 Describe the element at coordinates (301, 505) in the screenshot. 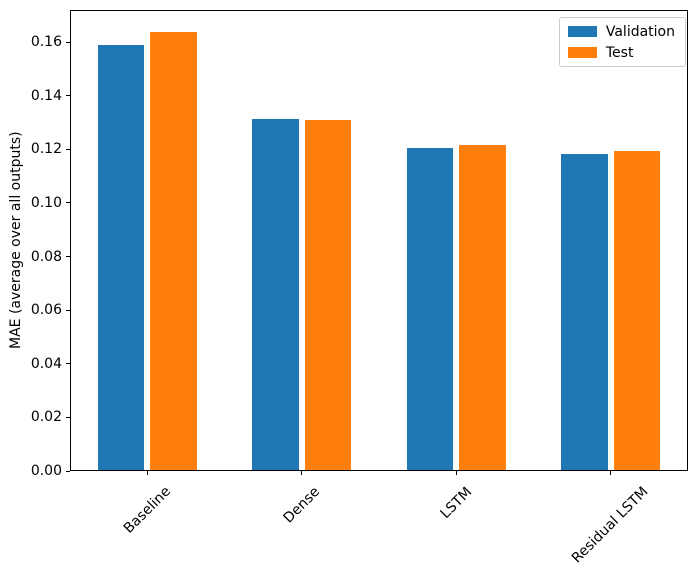

I see `x-axis-tick-label: Dense` at that location.